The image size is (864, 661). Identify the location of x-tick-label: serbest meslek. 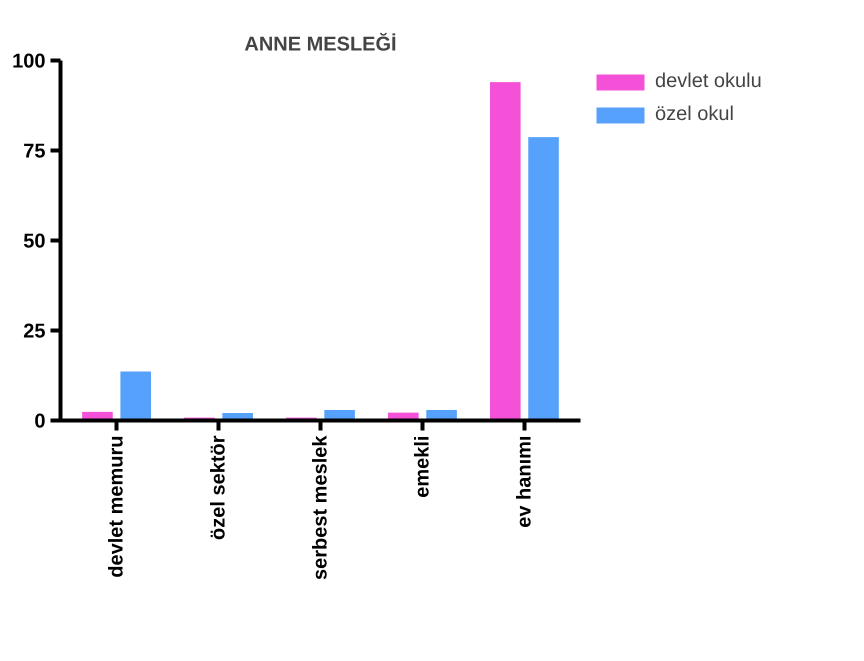
(321, 507).